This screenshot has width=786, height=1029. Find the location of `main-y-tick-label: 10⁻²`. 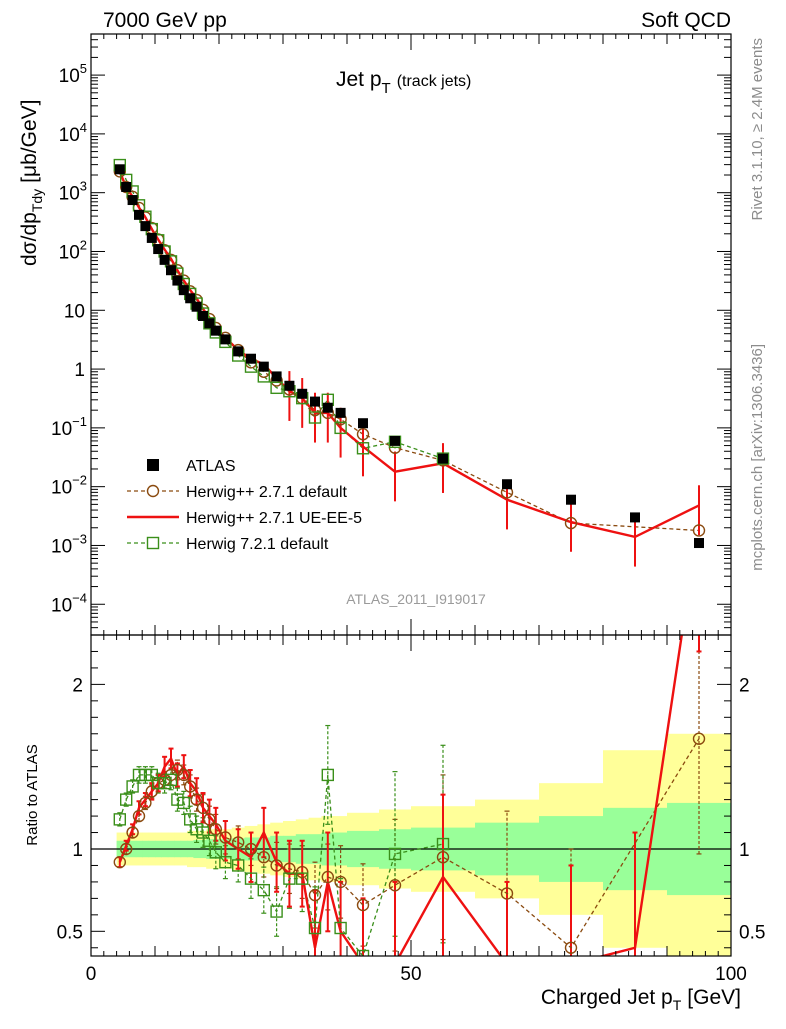

main-y-tick-label: 10⁻² is located at coordinates (69, 486).